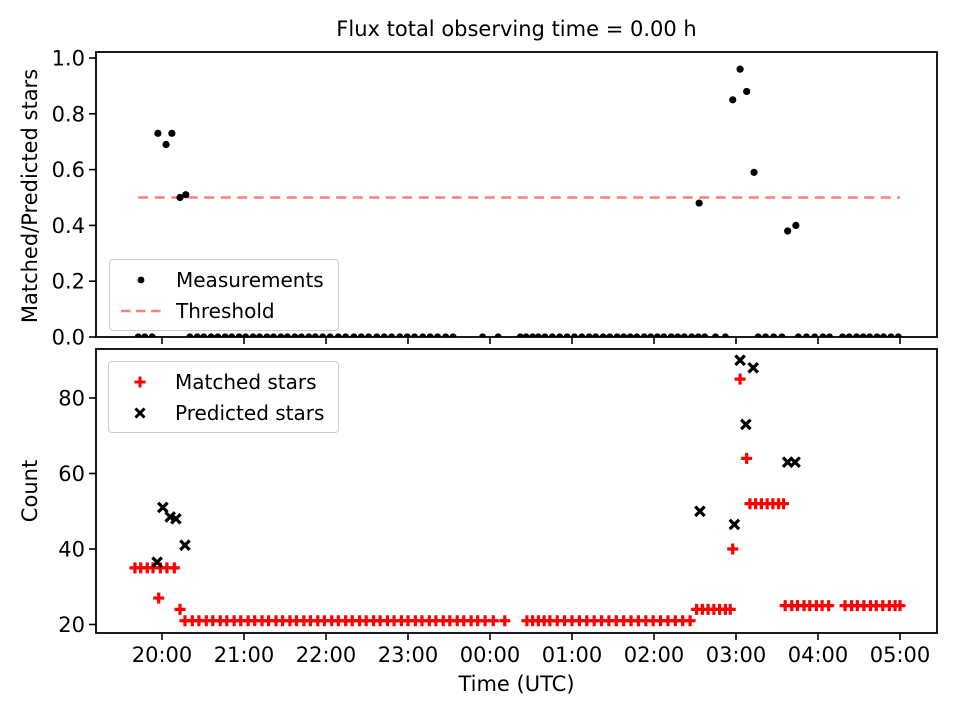 This screenshot has height=720, width=960. I want to click on cross-marker-icon, so click(140, 412).